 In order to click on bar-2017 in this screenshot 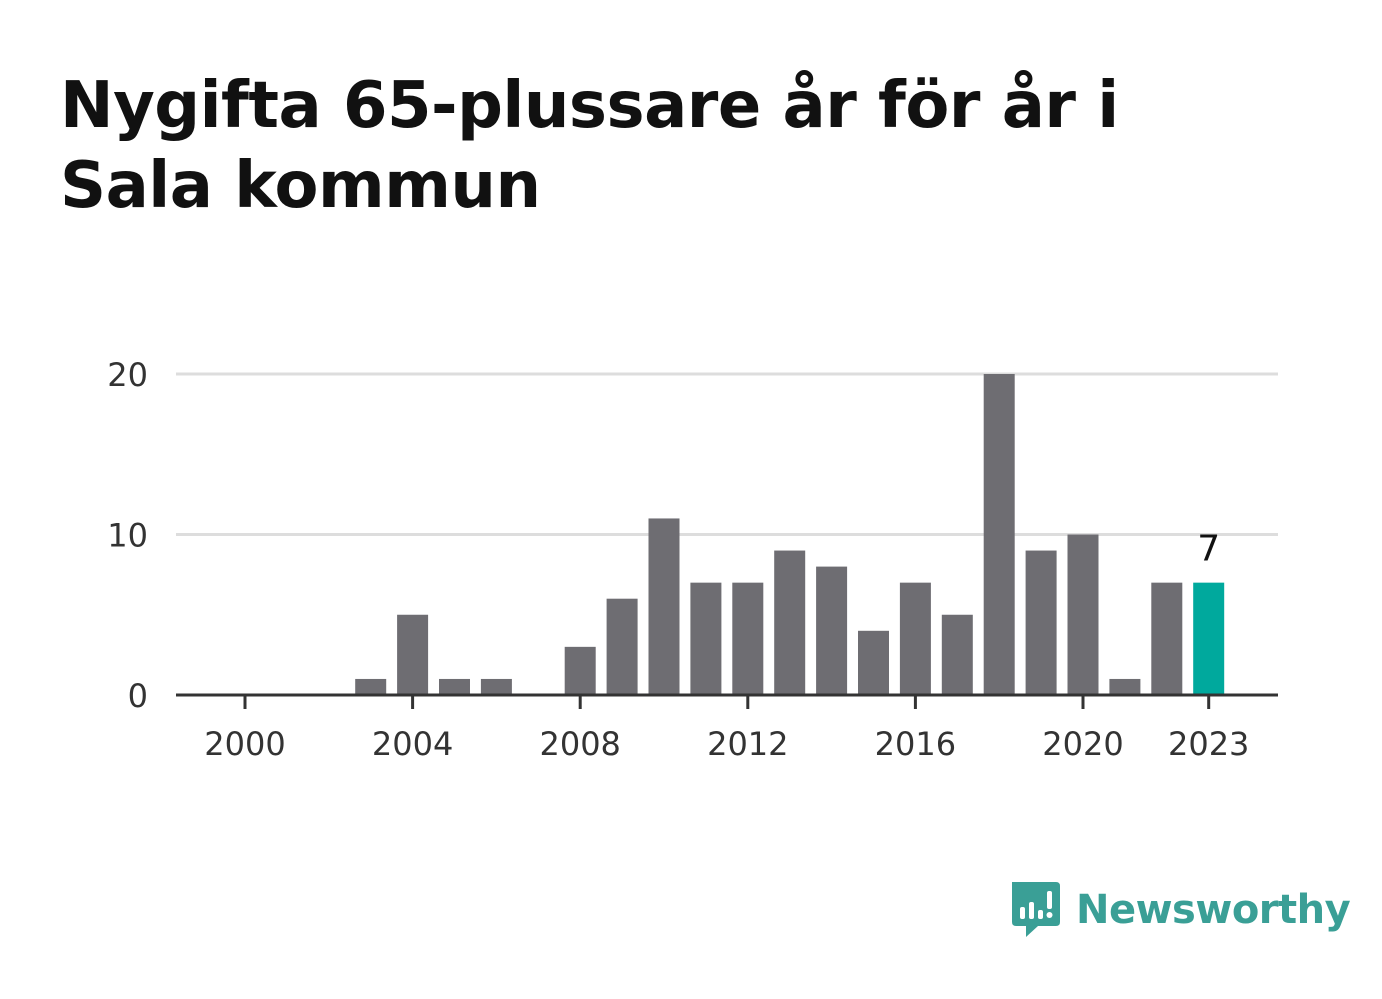, I will do `click(957, 654)`.